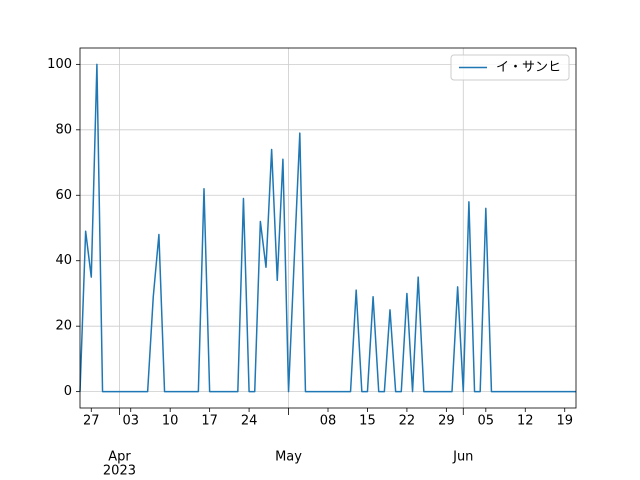  I want to click on x-tick-label: 05, so click(486, 421).